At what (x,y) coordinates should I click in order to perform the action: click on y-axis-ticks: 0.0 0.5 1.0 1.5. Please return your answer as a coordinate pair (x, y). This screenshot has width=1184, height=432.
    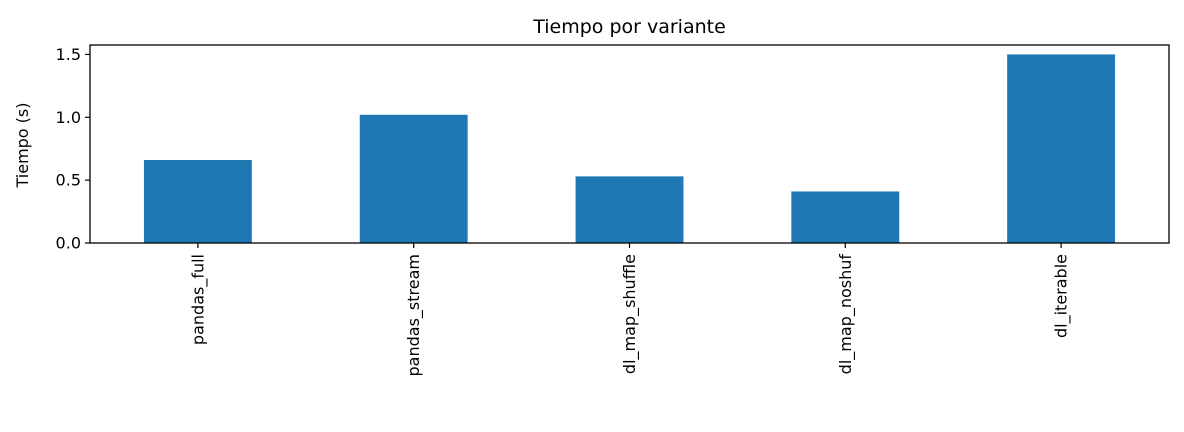
    Looking at the image, I should click on (73, 149).